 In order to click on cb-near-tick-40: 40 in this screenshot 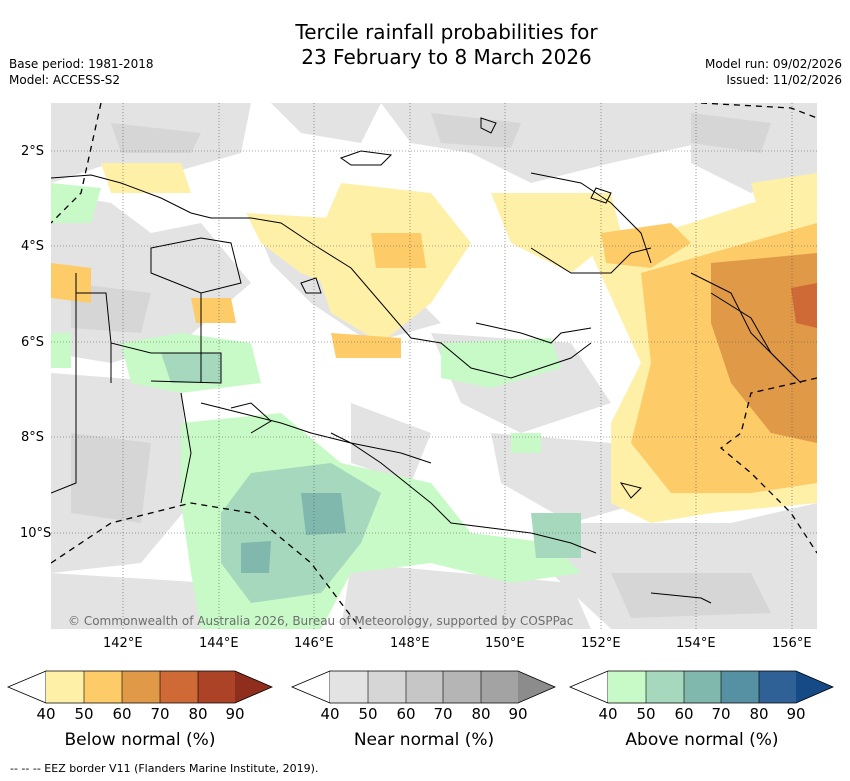, I will do `click(330, 714)`.